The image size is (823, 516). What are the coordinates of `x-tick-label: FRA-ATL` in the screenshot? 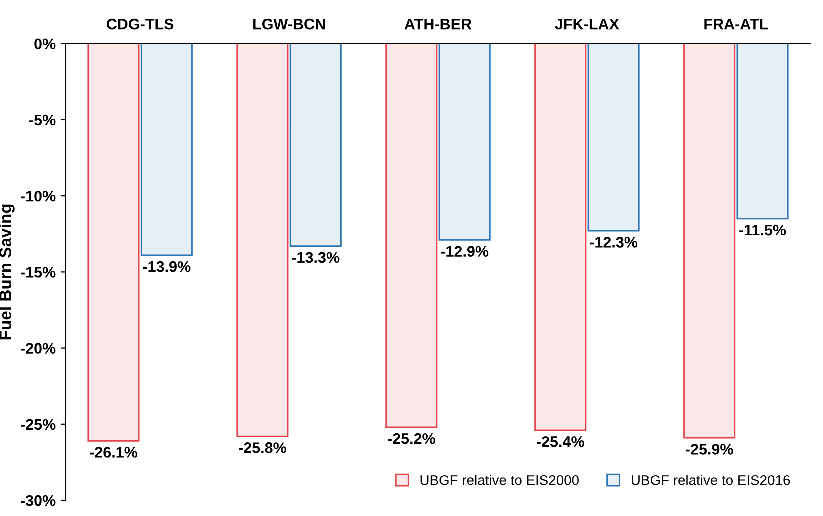 It's located at (736, 24).